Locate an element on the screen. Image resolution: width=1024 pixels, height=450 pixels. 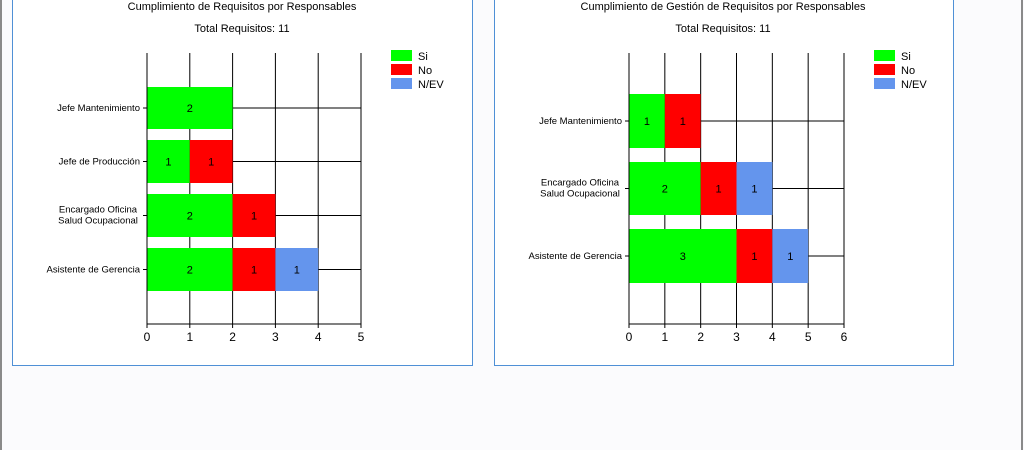
x-tick-label: 6 is located at coordinates (844, 337).